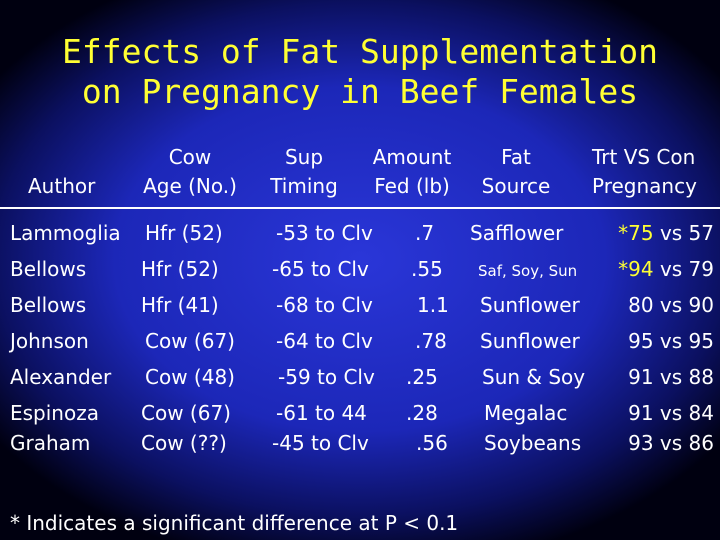 Image resolution: width=720 pixels, height=540 pixels. What do you see at coordinates (686, 233) in the screenshot?
I see `trt-vs-con-value: vs 57` at bounding box center [686, 233].